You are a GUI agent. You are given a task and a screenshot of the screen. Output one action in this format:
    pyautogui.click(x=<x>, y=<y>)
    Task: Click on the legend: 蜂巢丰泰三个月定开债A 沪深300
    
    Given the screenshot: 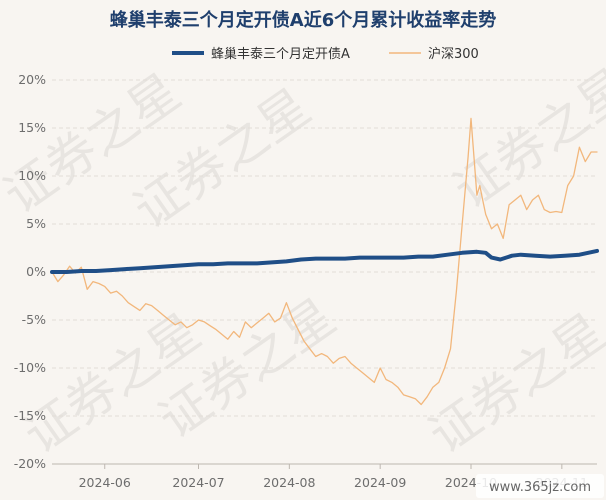 What is the action you would take?
    pyautogui.click(x=325, y=54)
    